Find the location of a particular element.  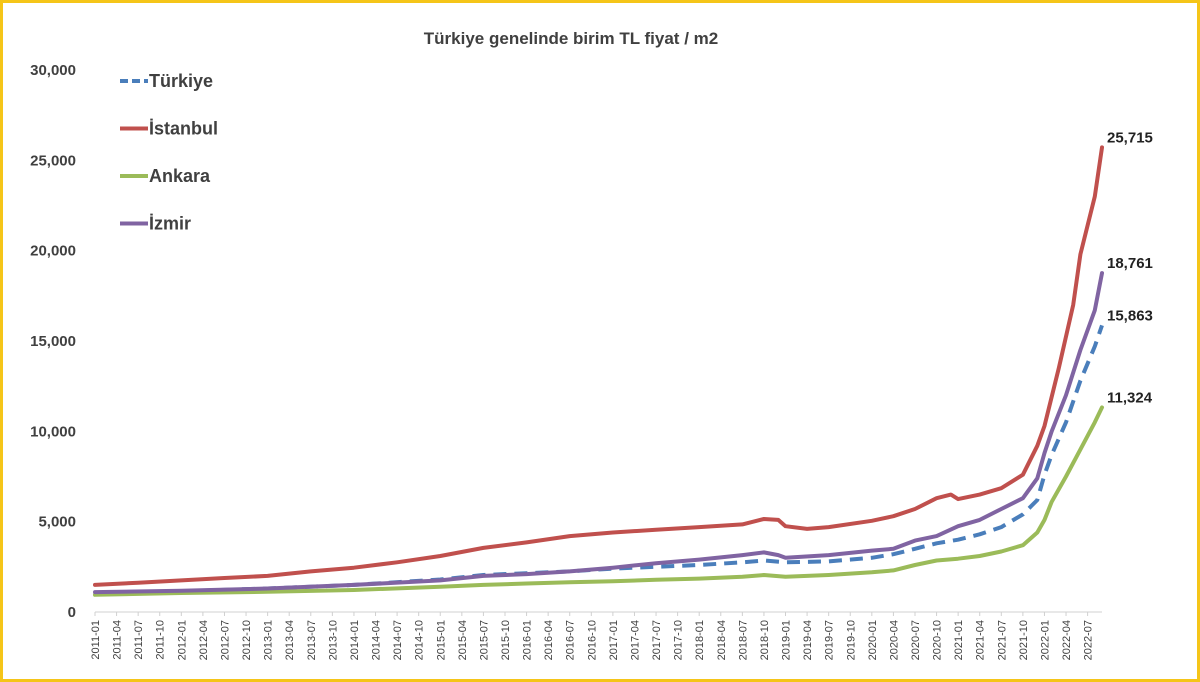

chart-title: Türkiye genelinde birim TL fiyat / m2 is located at coordinates (571, 38).